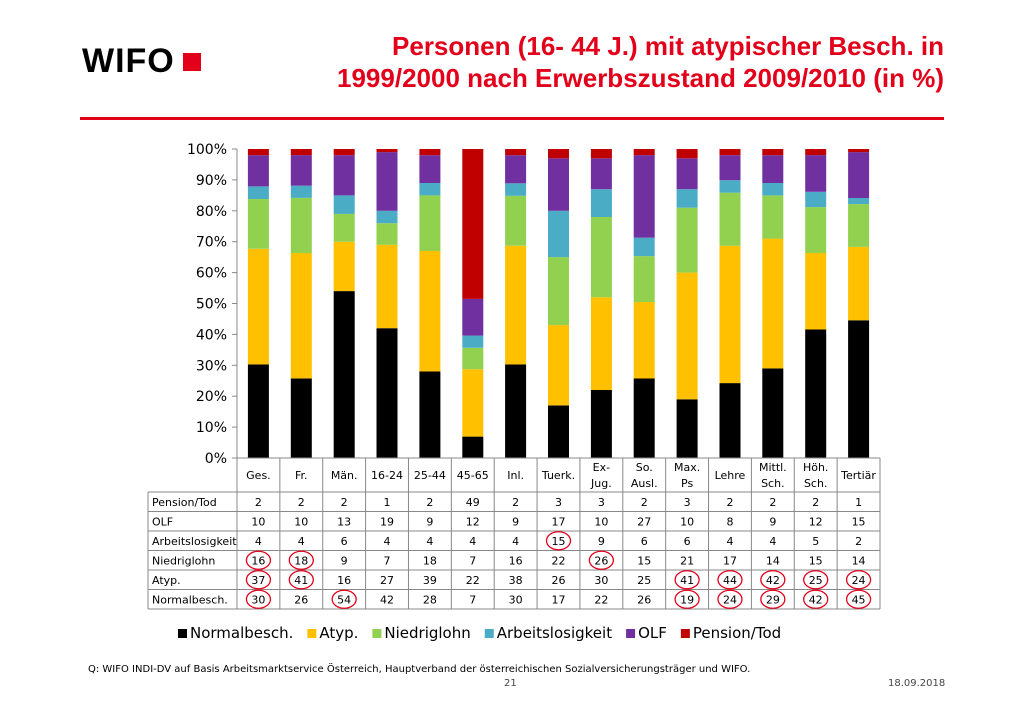  What do you see at coordinates (473, 475) in the screenshot?
I see `category-label: 45-65` at bounding box center [473, 475].